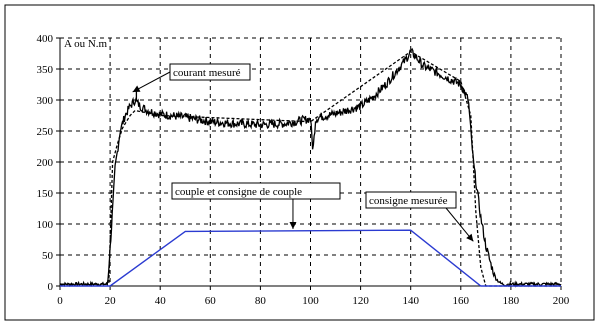  Describe the element at coordinates (45, 101) in the screenshot. I see `y-tick-label: 300` at that location.